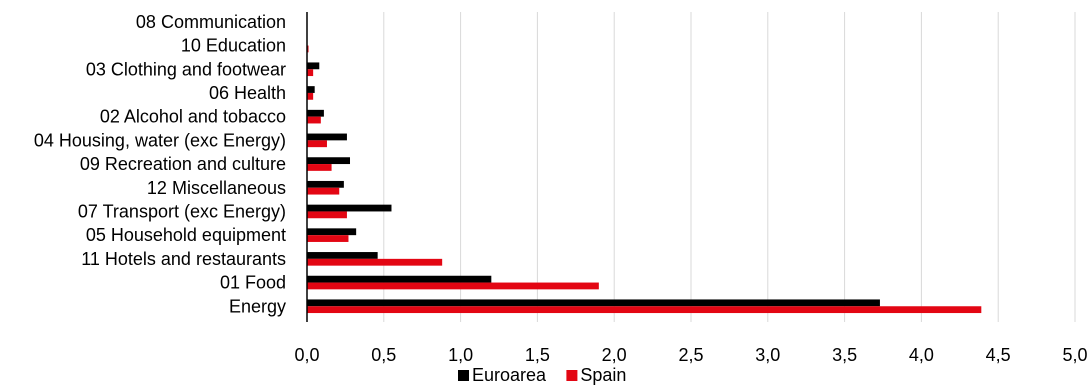 This screenshot has width=1088, height=387. What do you see at coordinates (998, 355) in the screenshot?
I see `x-tick-label: 4,5` at bounding box center [998, 355].